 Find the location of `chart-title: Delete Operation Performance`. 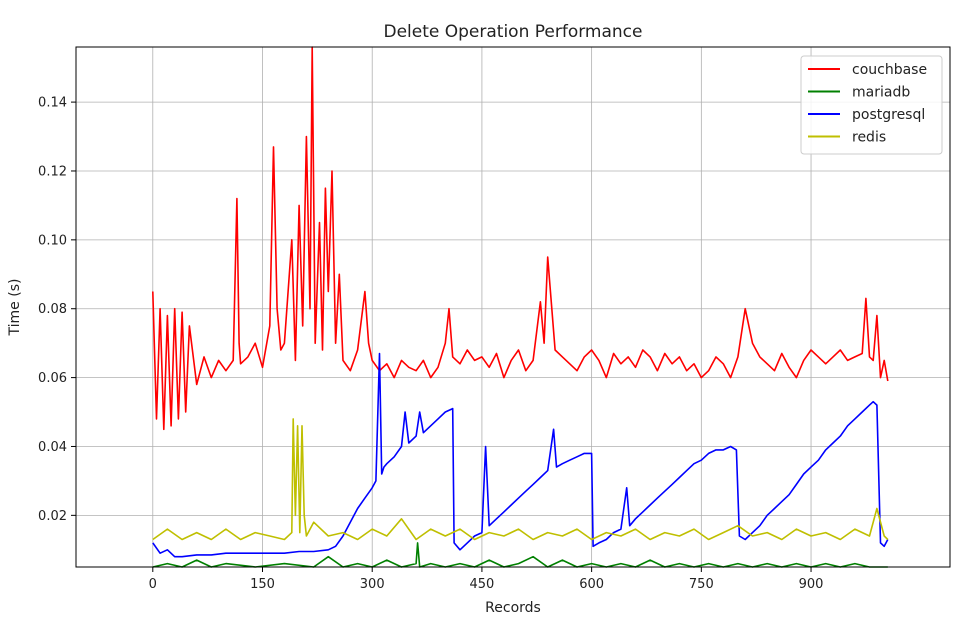

chart-title: Delete Operation Performance is located at coordinates (513, 32).